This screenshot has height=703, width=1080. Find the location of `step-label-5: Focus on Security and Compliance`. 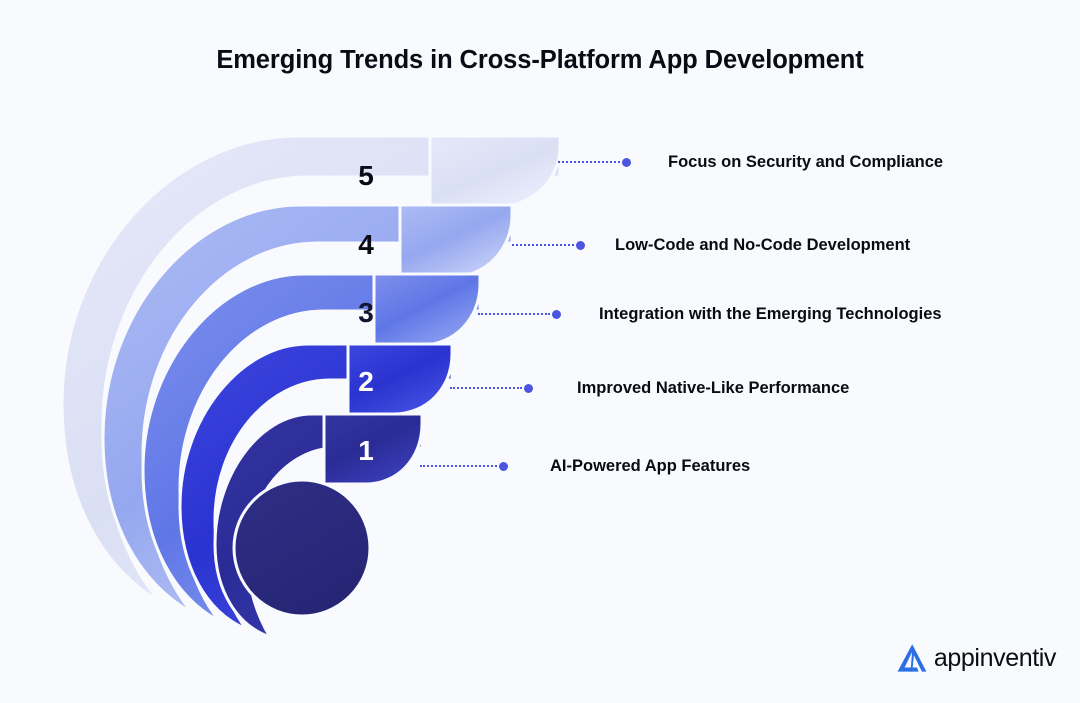

step-label-5: Focus on Security and Compliance is located at coordinates (806, 161).